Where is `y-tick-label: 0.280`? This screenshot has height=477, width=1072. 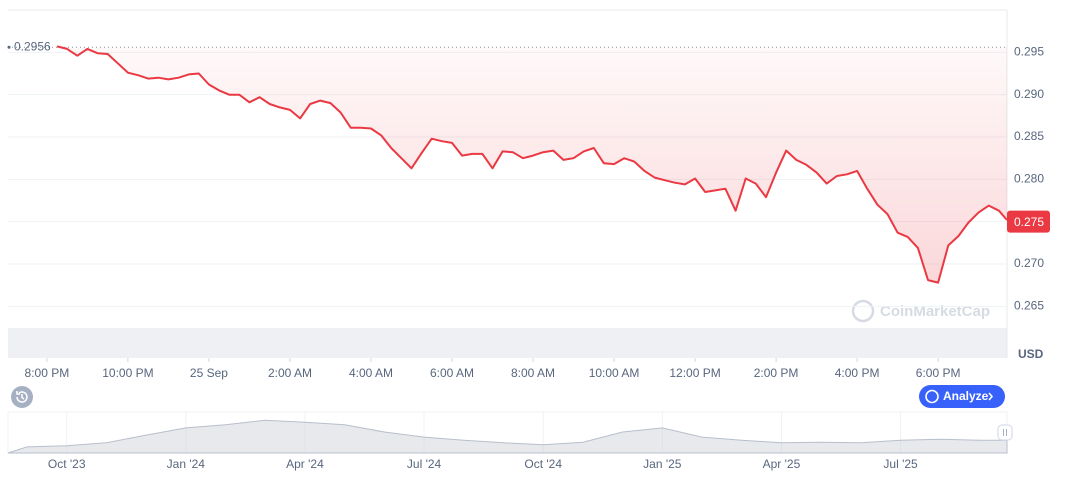
y-tick-label: 0.280 is located at coordinates (1029, 179).